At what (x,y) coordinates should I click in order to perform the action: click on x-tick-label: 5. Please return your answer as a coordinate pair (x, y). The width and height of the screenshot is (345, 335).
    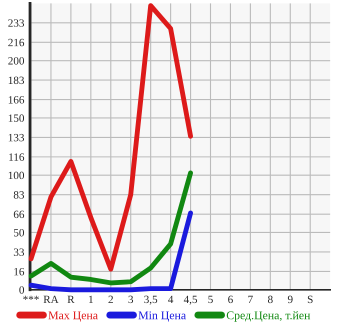
    Looking at the image, I should click on (210, 300).